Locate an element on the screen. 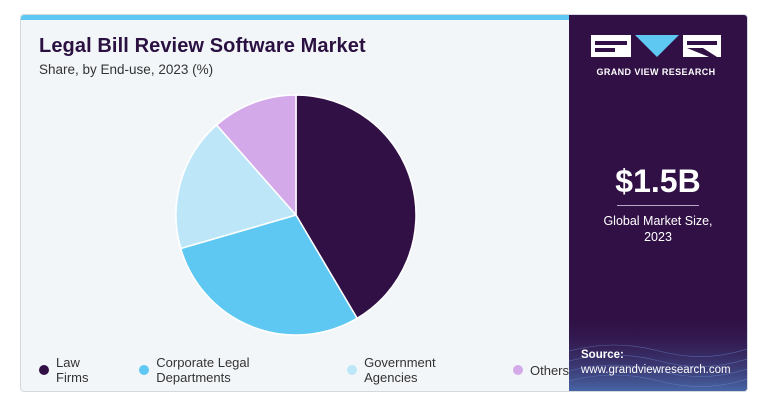 The height and width of the screenshot is (400, 774). accent-bar is located at coordinates (295, 17).